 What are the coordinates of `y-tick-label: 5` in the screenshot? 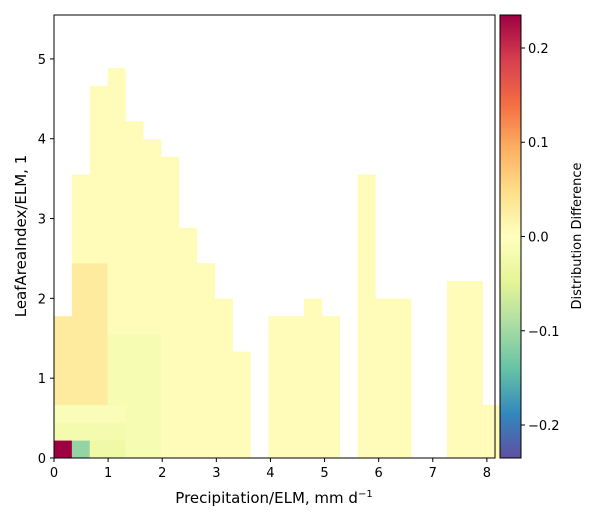 It's located at (42, 60).